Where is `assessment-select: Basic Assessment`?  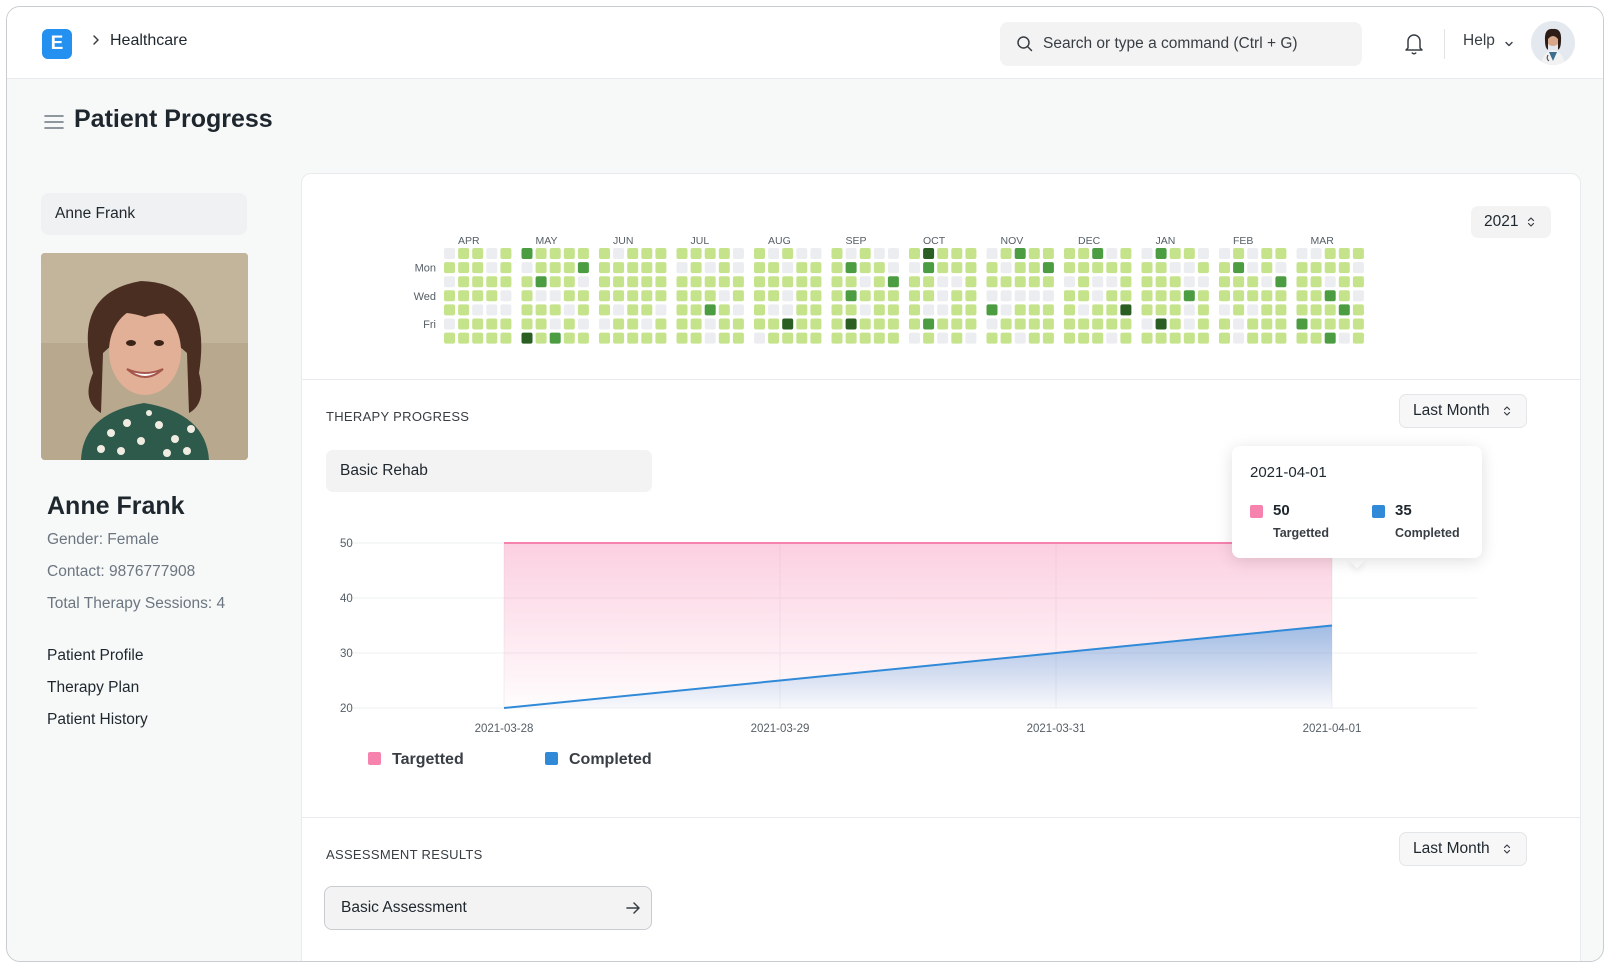 assessment-select: Basic Assessment is located at coordinates (488, 908).